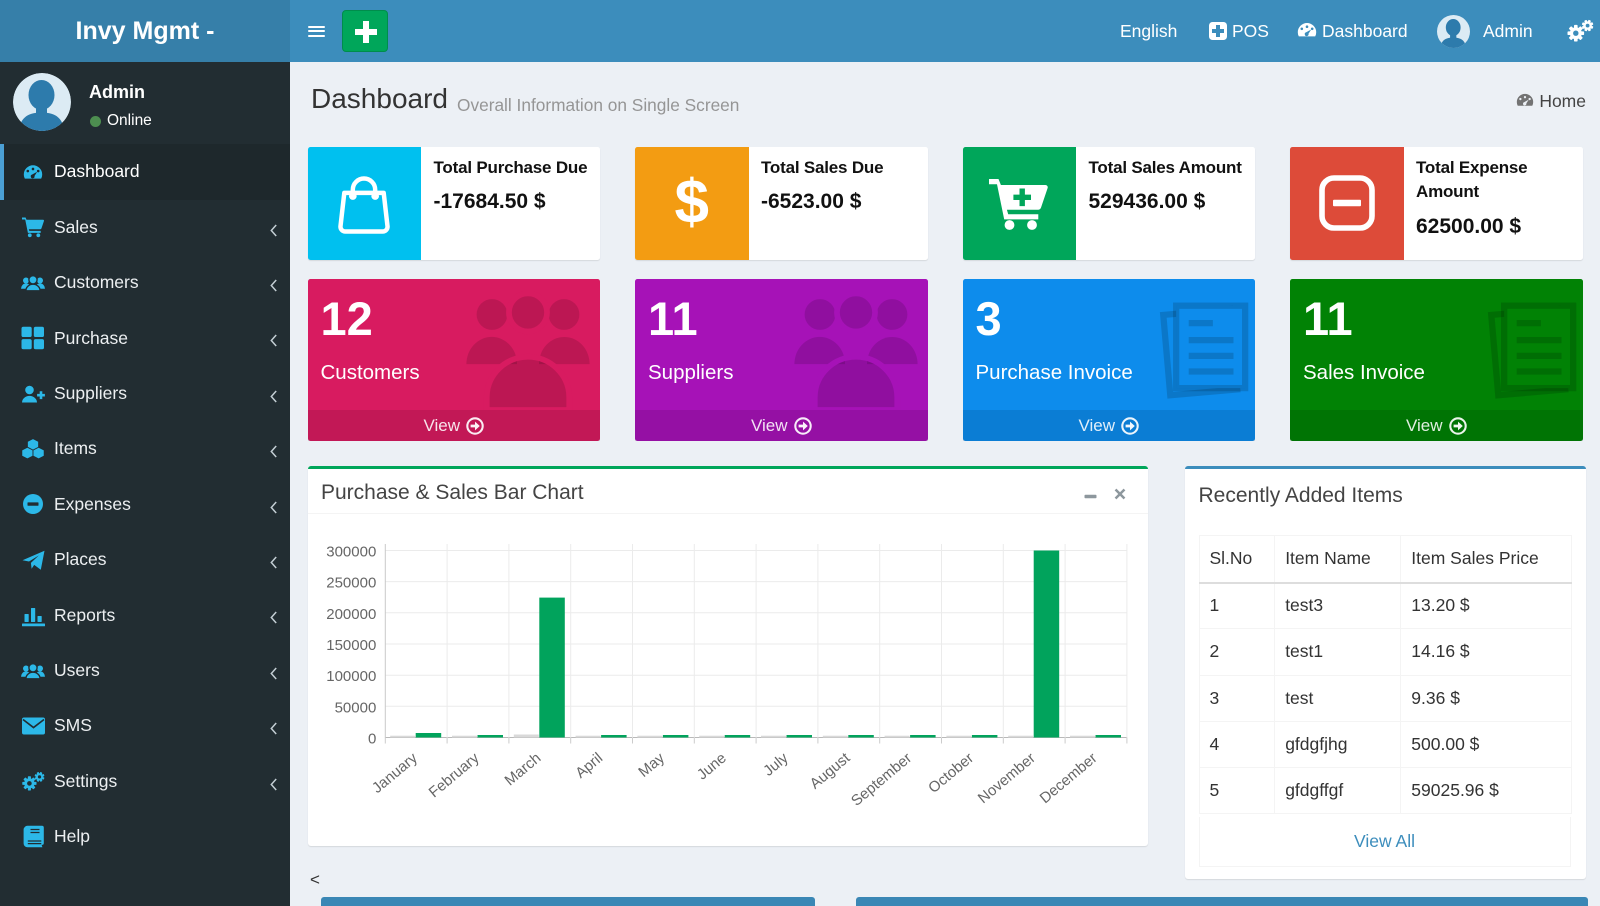  Describe the element at coordinates (1069, 779) in the screenshot. I see `svg-text: December` at that location.